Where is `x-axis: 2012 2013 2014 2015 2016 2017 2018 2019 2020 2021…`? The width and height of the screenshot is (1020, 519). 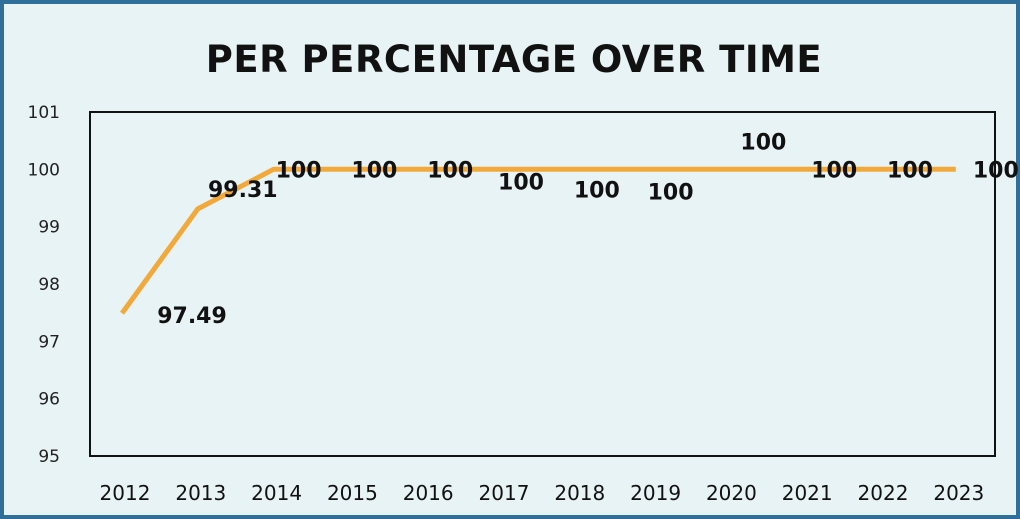 x-axis: 2012 2013 2014 2015 2016 2017 2018 2019 2020 2021… is located at coordinates (542, 493).